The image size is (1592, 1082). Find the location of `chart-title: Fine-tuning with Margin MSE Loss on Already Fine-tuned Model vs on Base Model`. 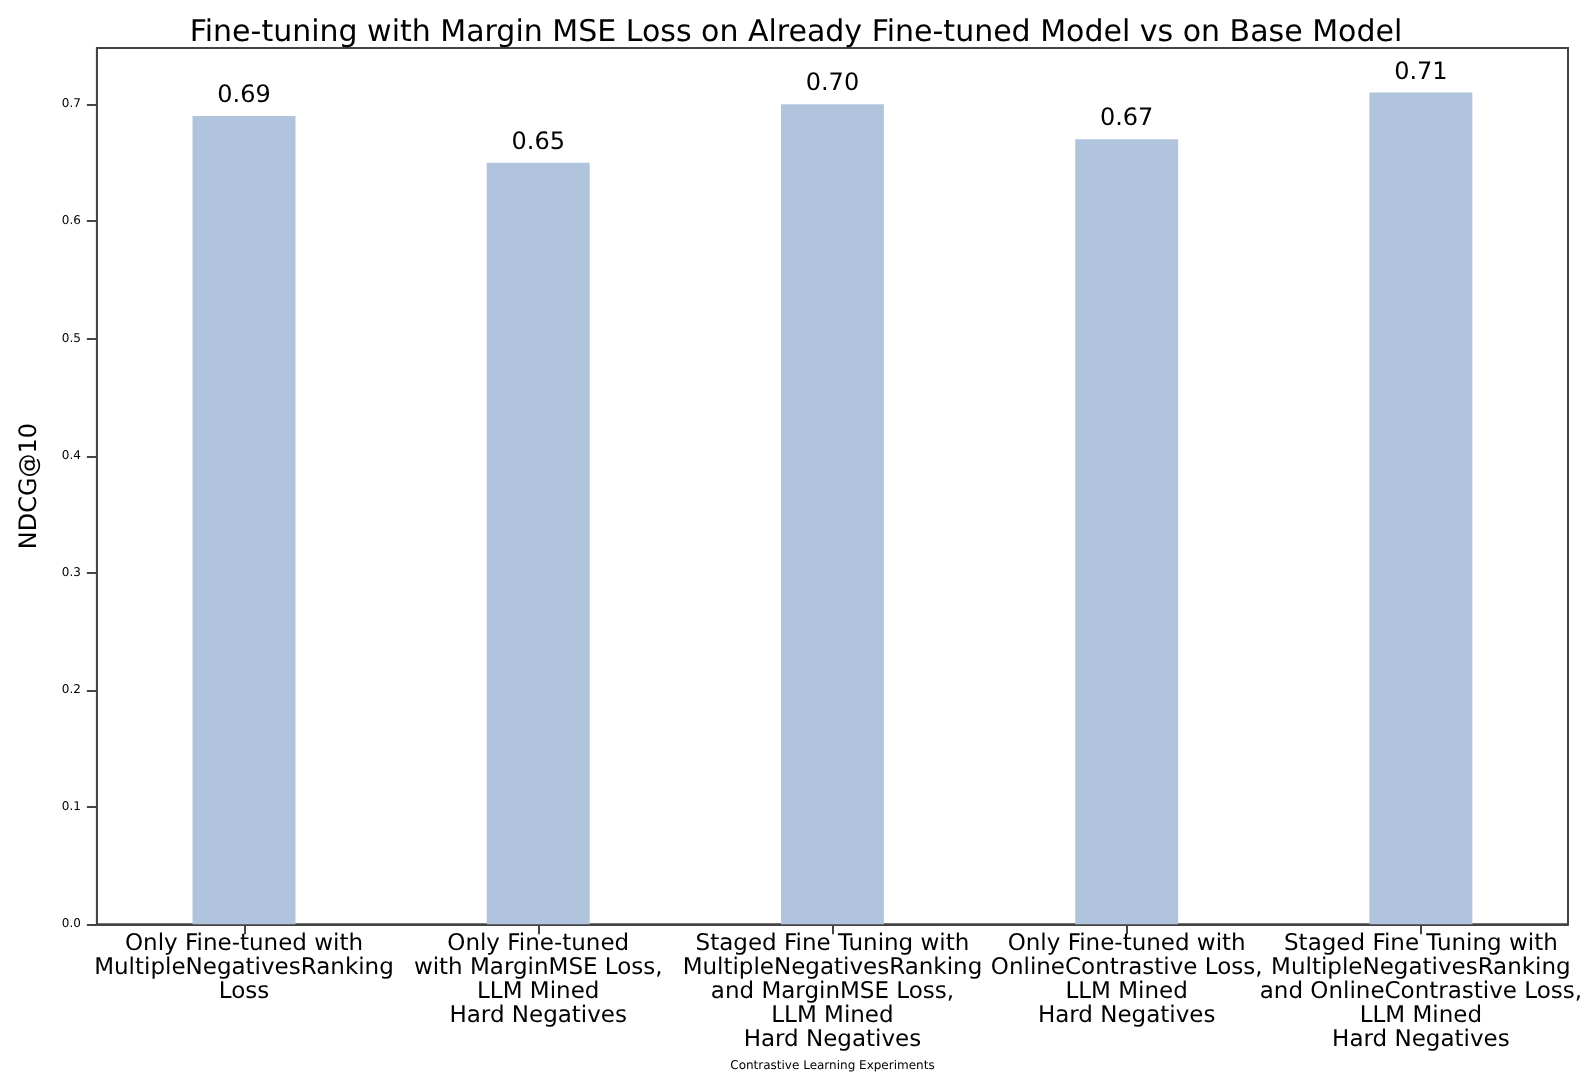

chart-title: Fine-tuning with Margin MSE Loss on Already Fine-tuned Model vs on Base Model is located at coordinates (796, 31).